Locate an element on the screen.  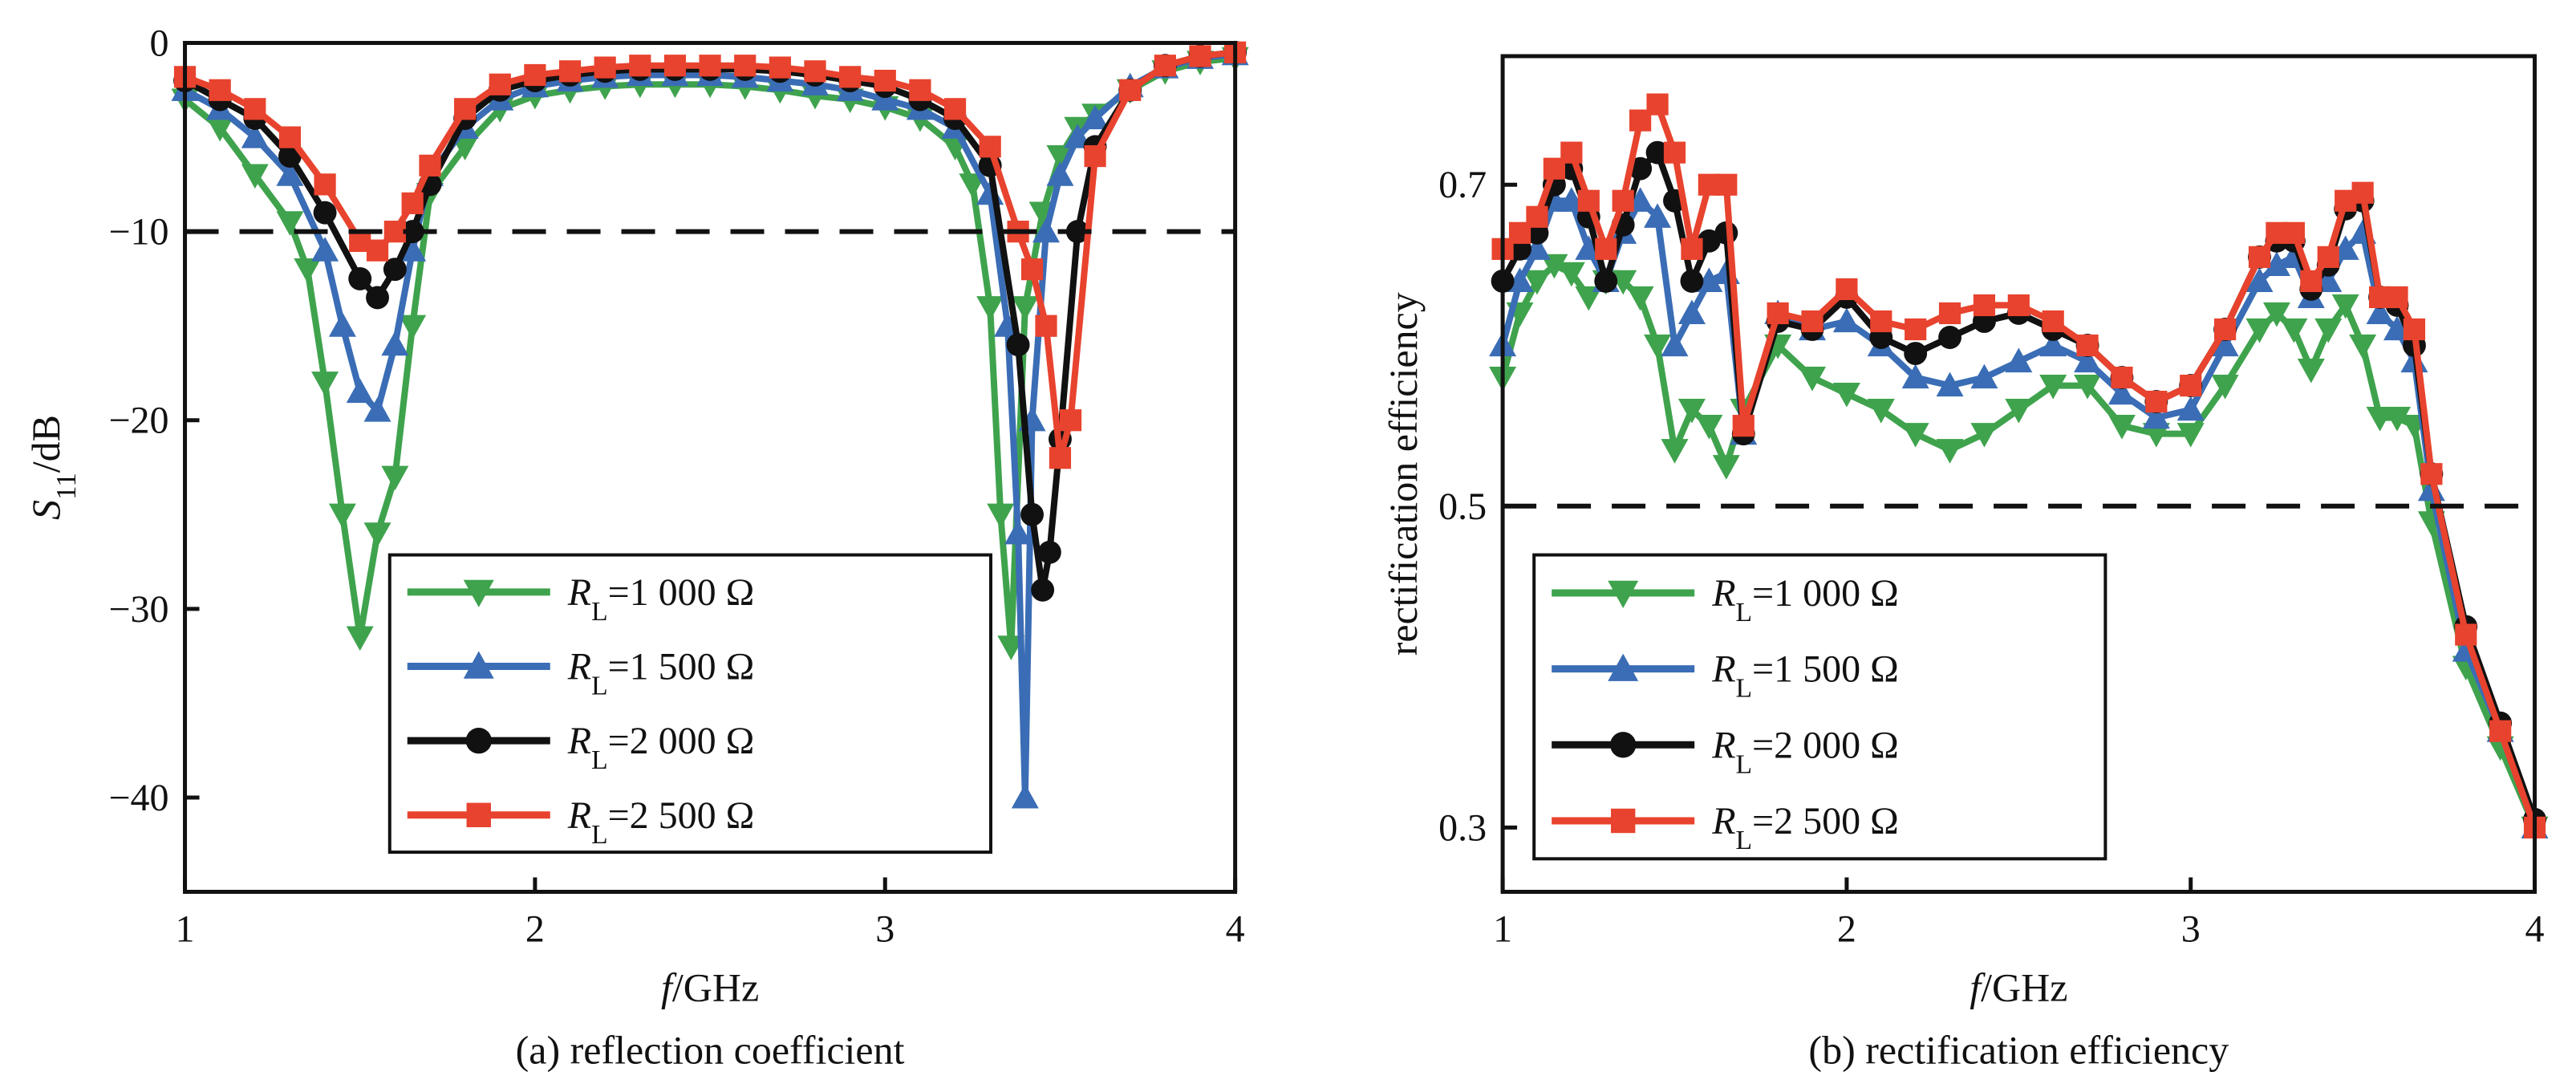
legend-label-b-1: RL=1 500 Ω is located at coordinates (1805, 676).